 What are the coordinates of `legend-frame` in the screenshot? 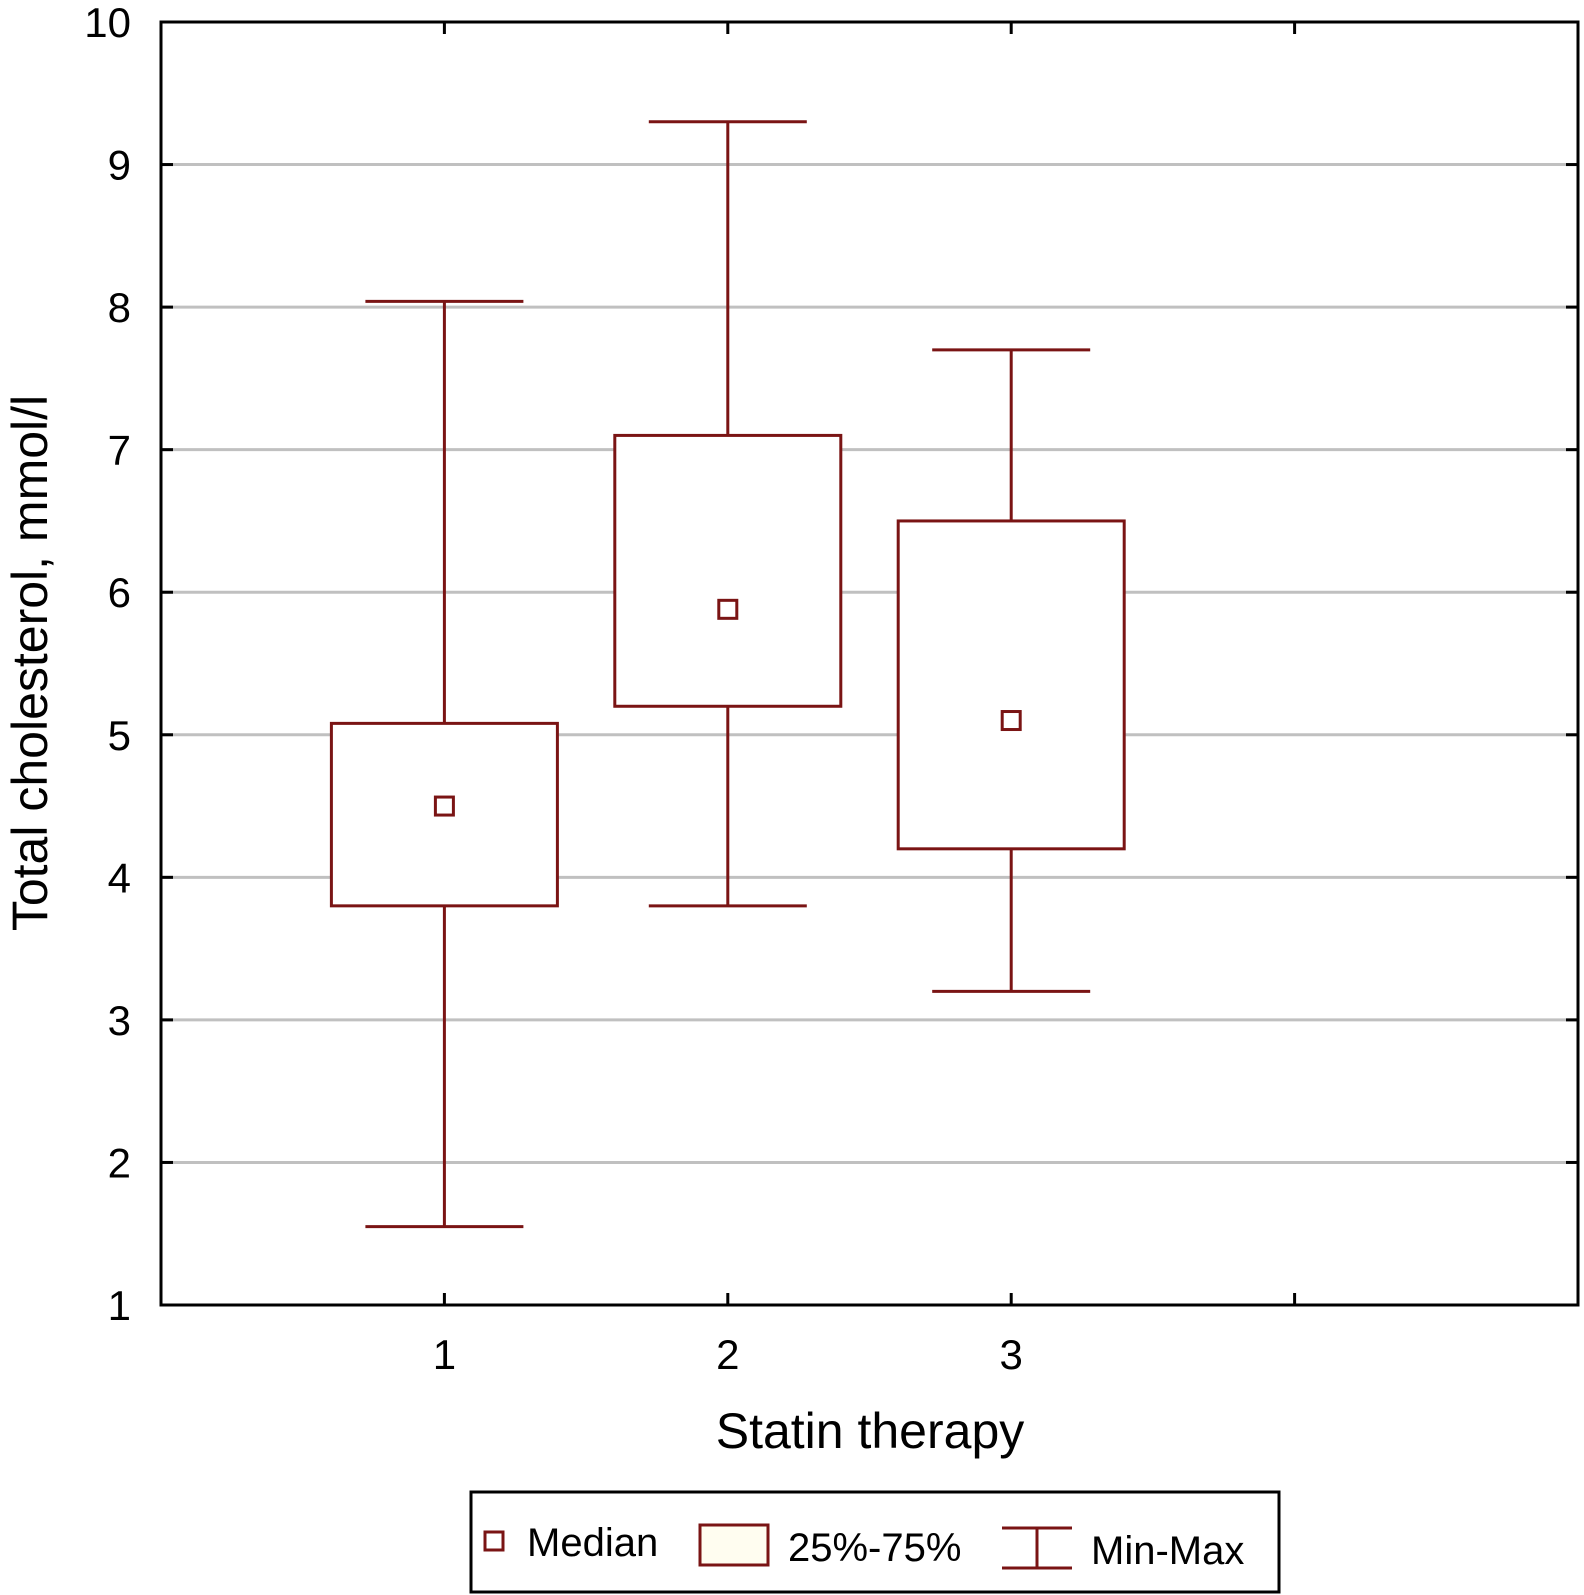 It's located at (875, 1542).